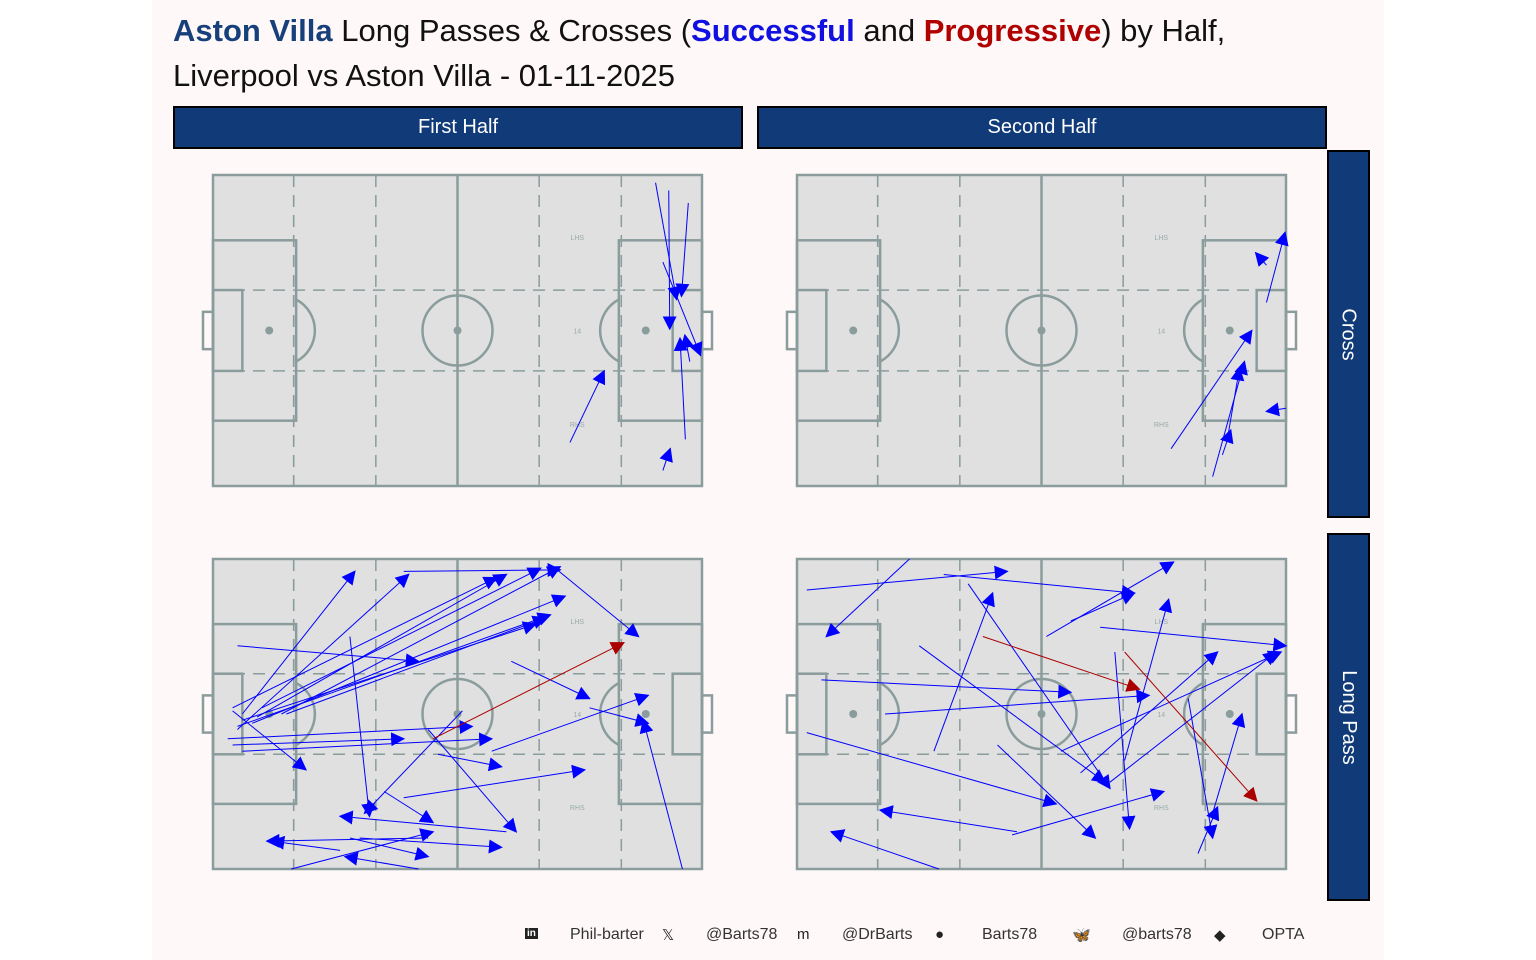 The width and height of the screenshot is (1536, 960). Describe the element at coordinates (1348, 717) in the screenshot. I see `facet-strip-long-pass: Long Pass` at that location.